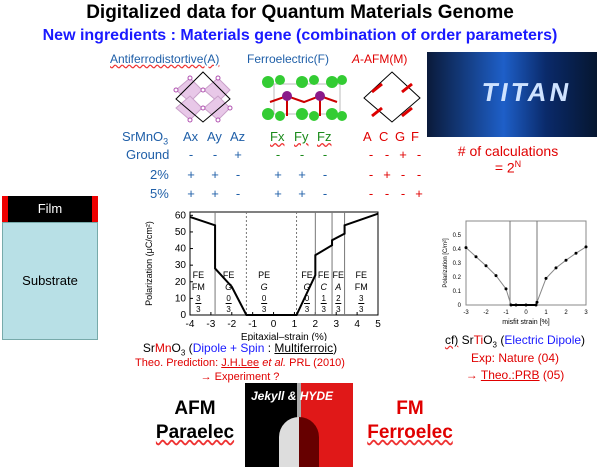 This screenshot has width=600, height=468. I want to click on y-tick-label: 30, so click(181, 265).